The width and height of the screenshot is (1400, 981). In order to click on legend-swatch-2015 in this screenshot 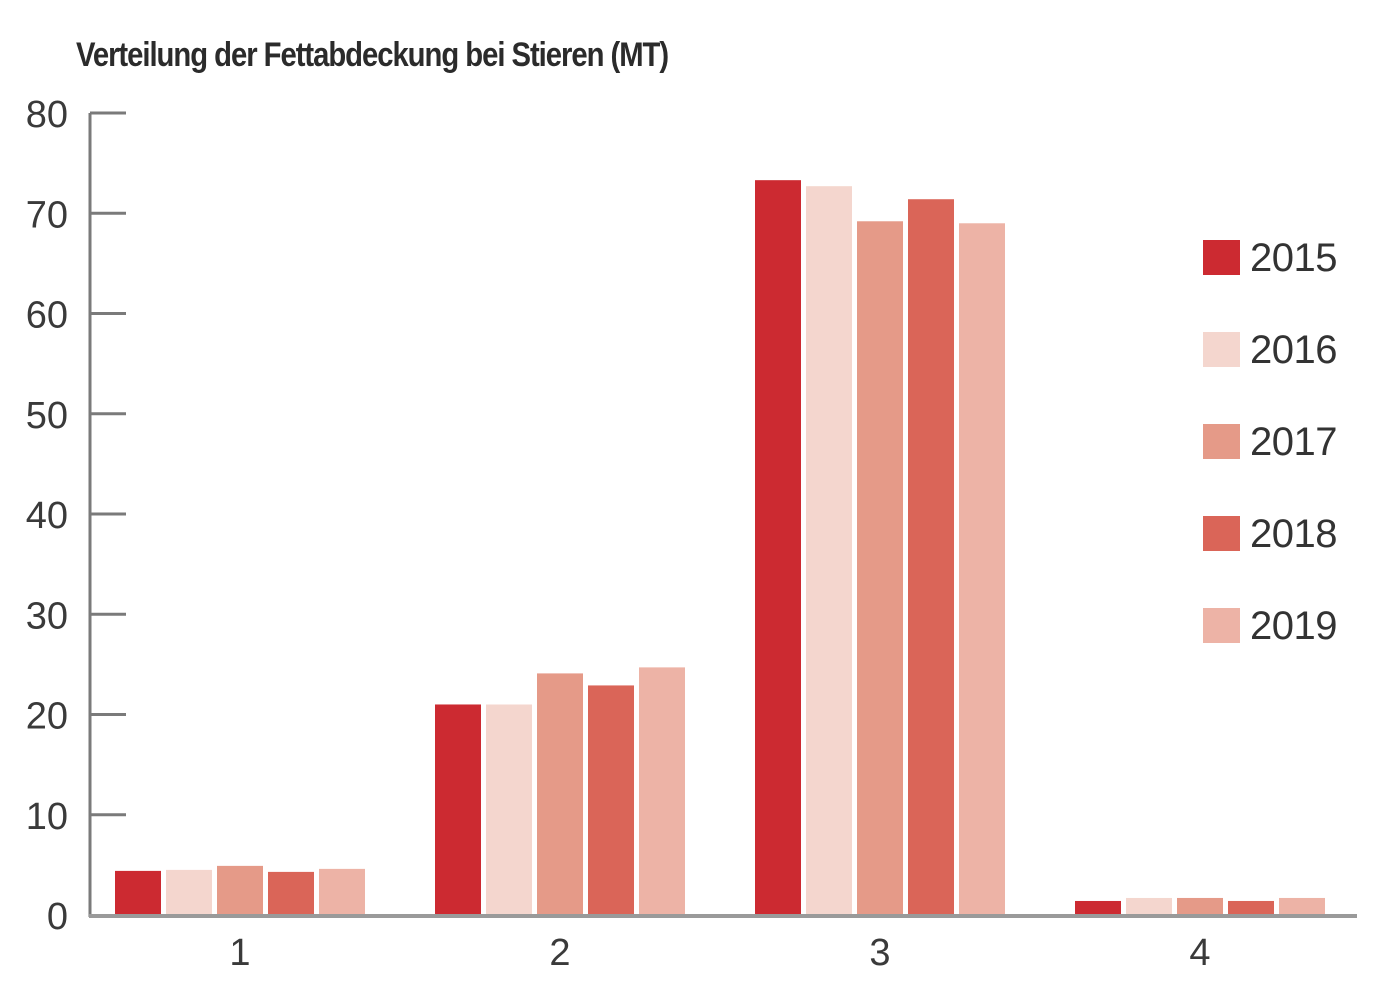, I will do `click(1221, 257)`.